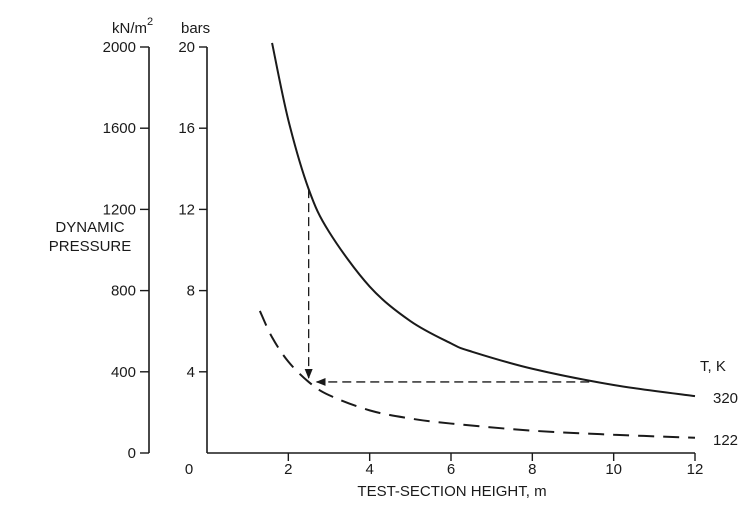  Describe the element at coordinates (191, 372) in the screenshot. I see `right-y-tick-label: 4` at that location.